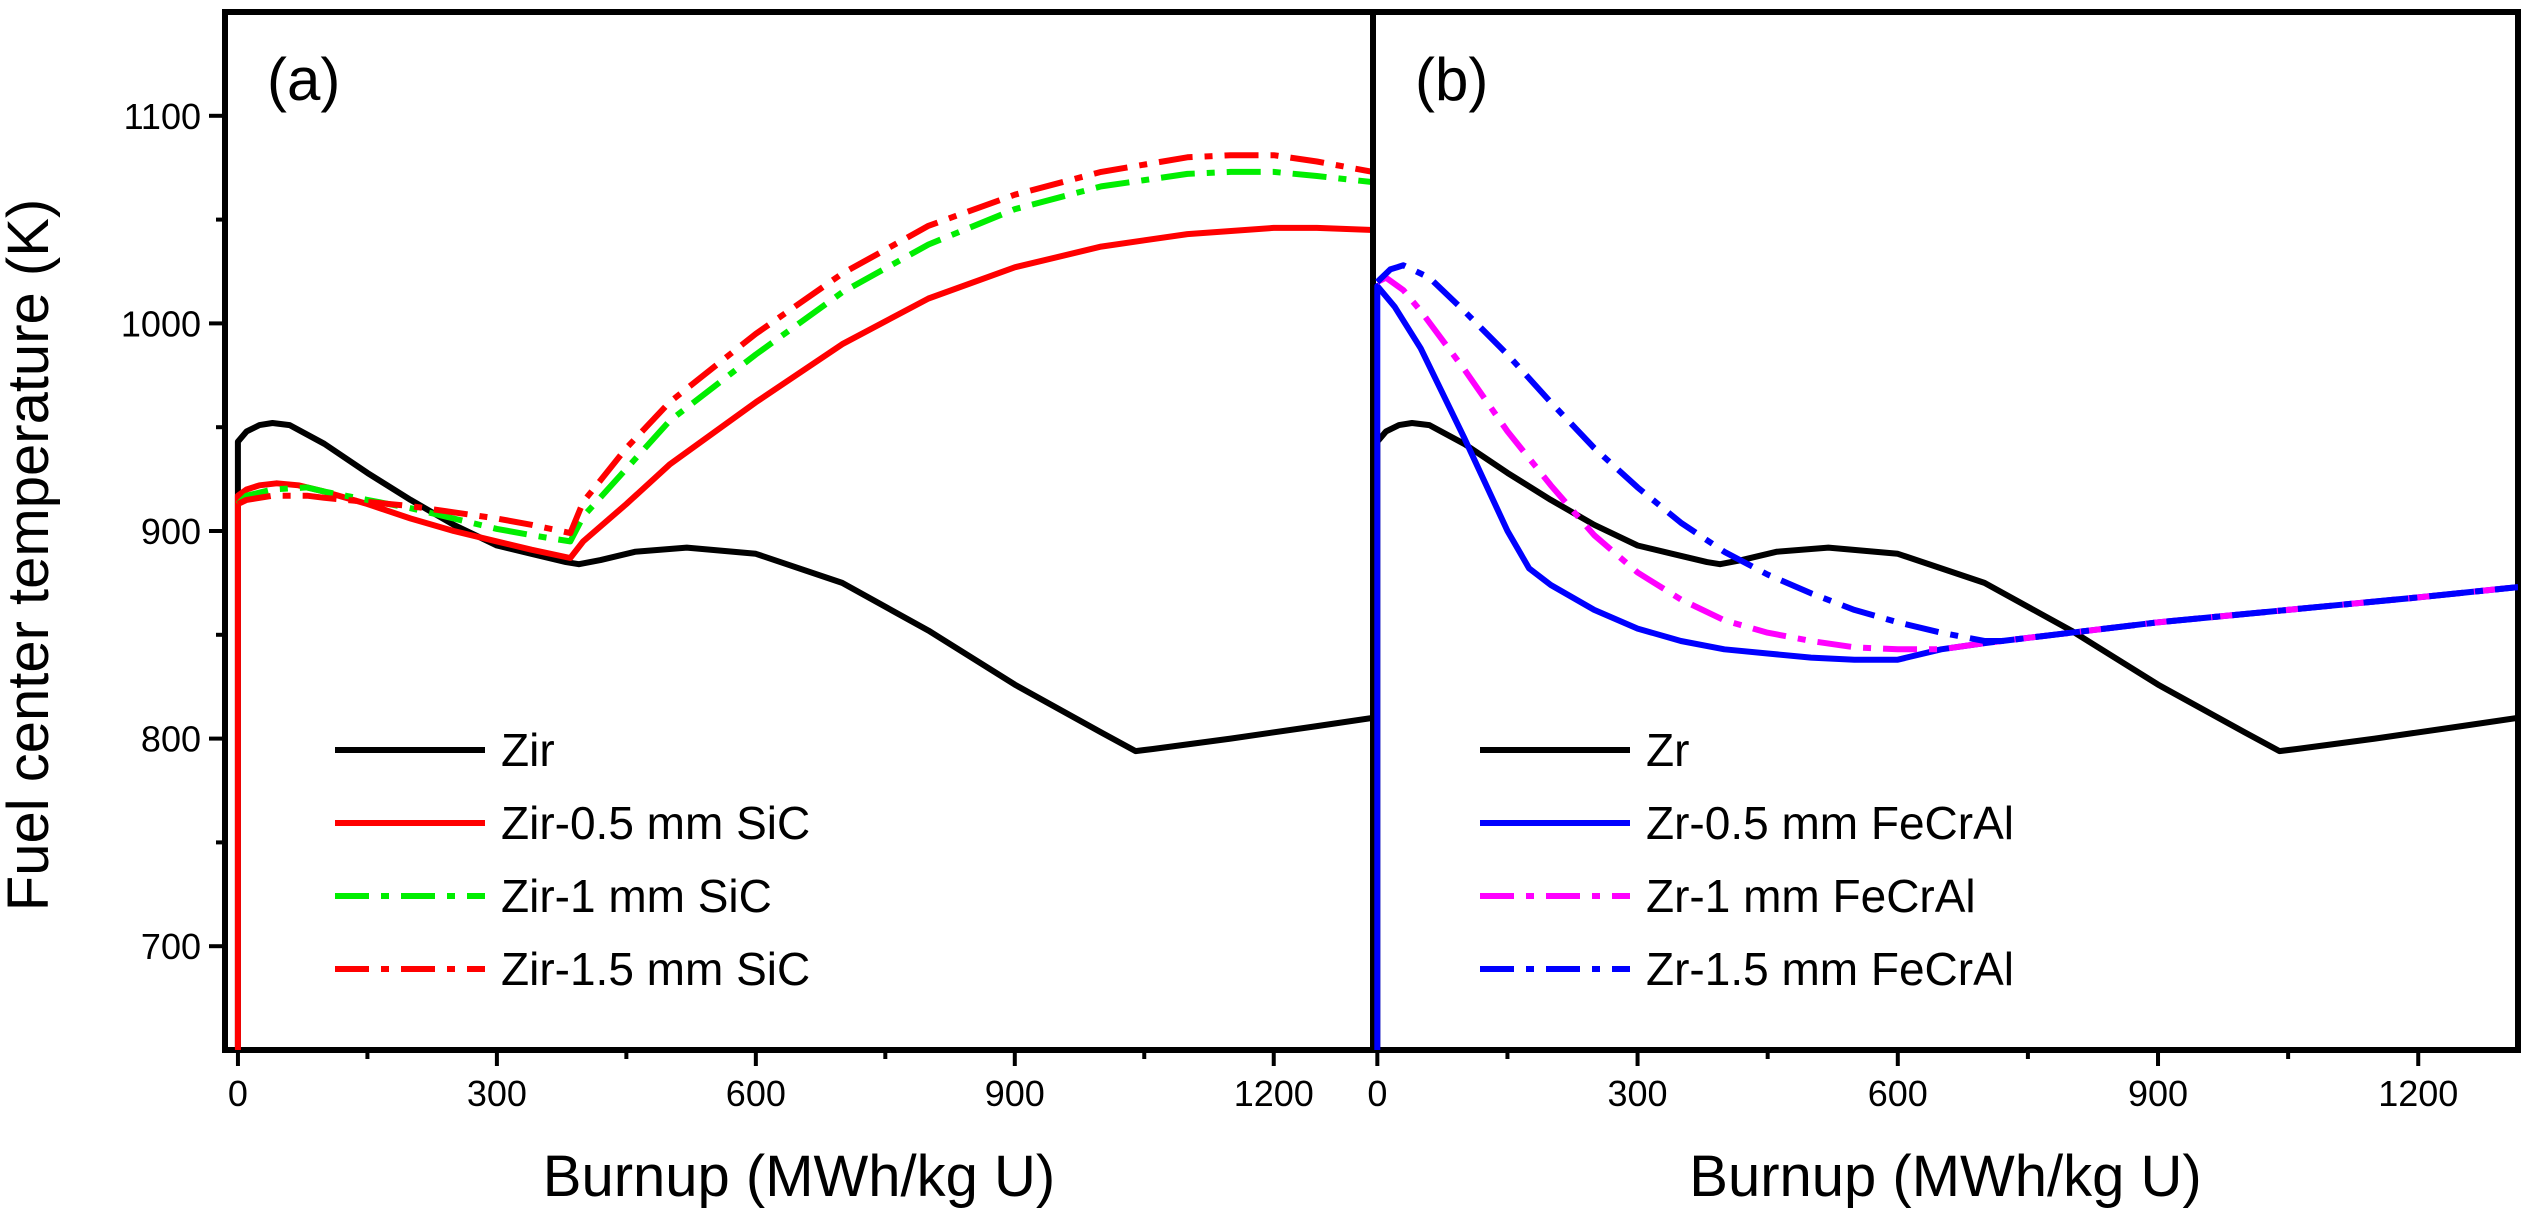  Describe the element at coordinates (171, 946) in the screenshot. I see `y-tick-label: 700` at that location.